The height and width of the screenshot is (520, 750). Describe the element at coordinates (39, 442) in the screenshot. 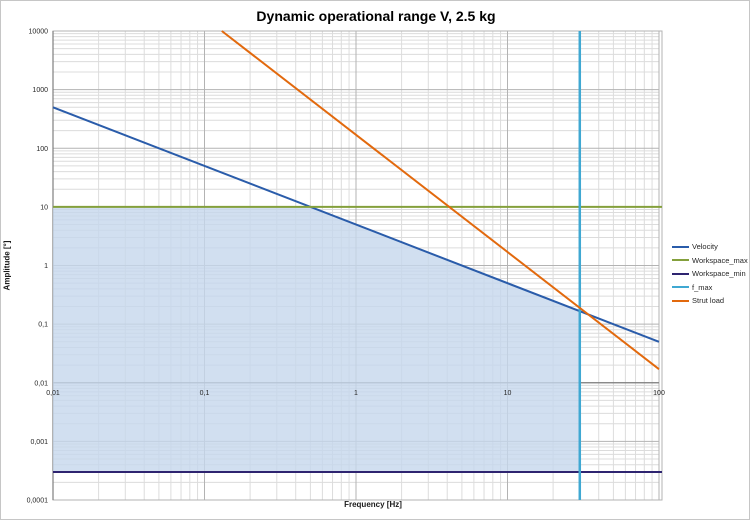

I see `y-tick-label: 0,001` at that location.